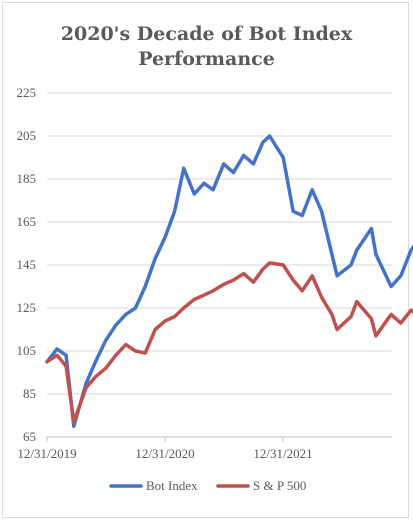  What do you see at coordinates (164, 453) in the screenshot?
I see `x-tick-label: 12/31/2020` at bounding box center [164, 453].